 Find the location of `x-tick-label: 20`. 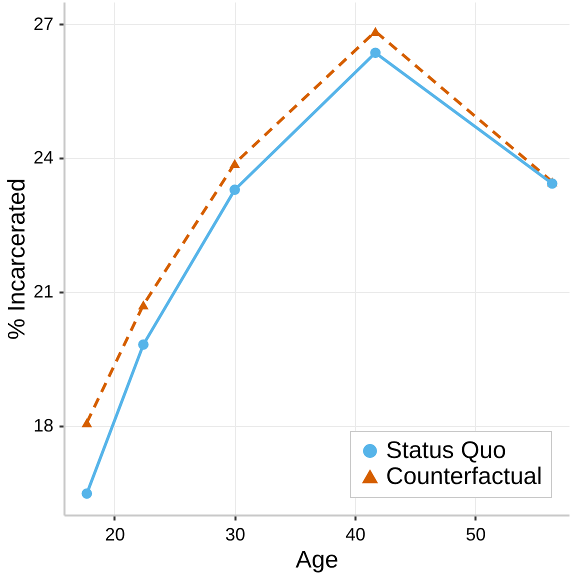

x-tick-label: 20 is located at coordinates (115, 534).